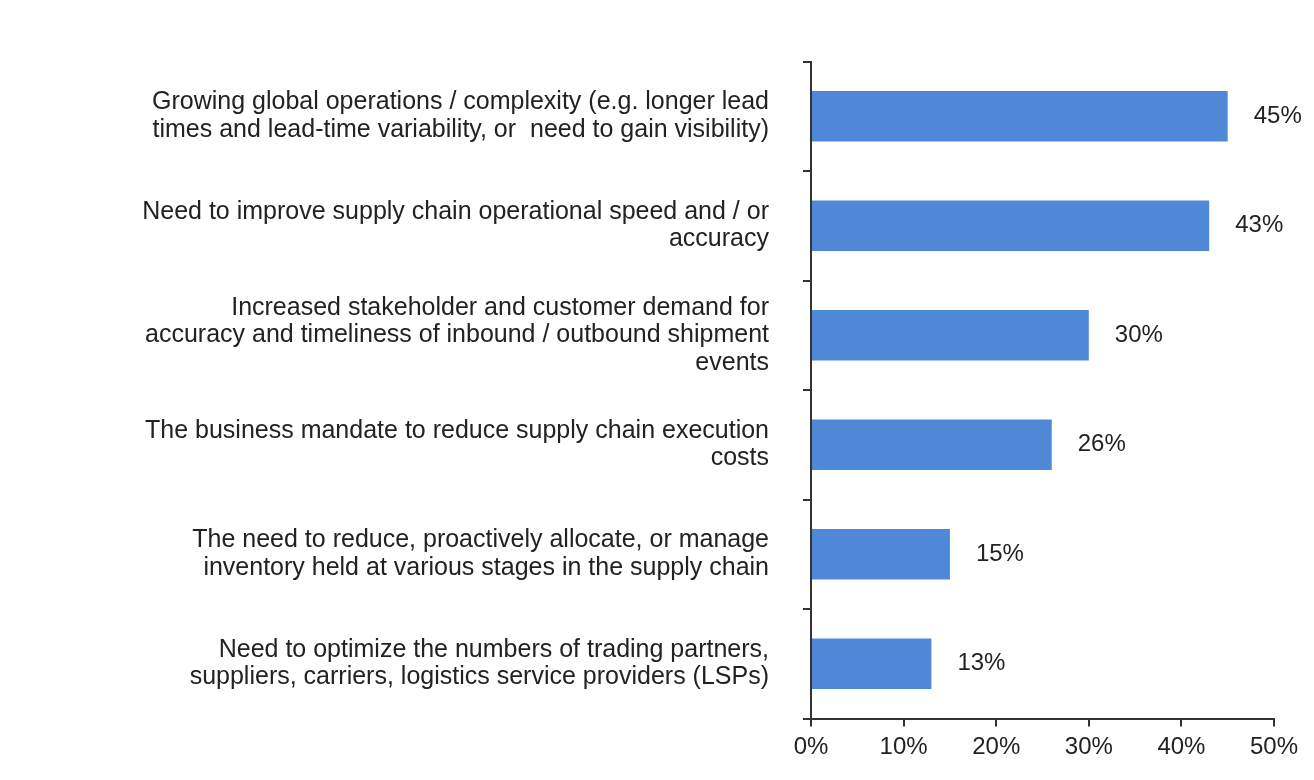 This screenshot has height=780, width=1314. What do you see at coordinates (981, 662) in the screenshot?
I see `data-label: 13%` at bounding box center [981, 662].